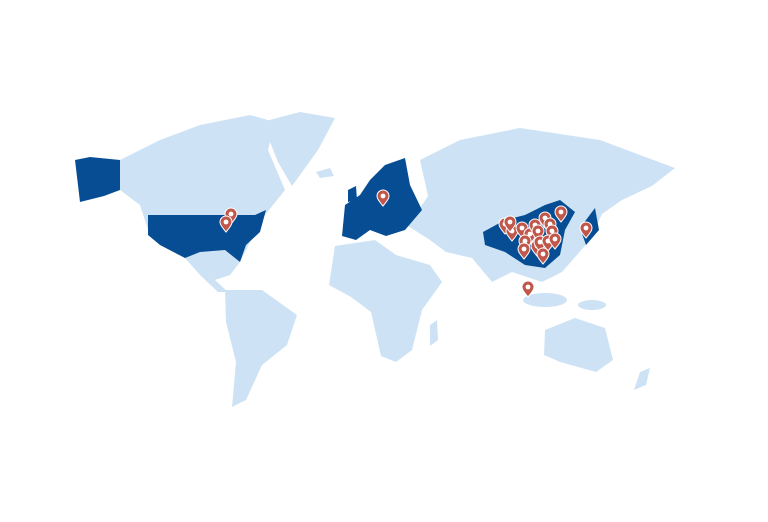 The width and height of the screenshot is (768, 522). What do you see at coordinates (261, 348) in the screenshot?
I see `south-america` at bounding box center [261, 348].